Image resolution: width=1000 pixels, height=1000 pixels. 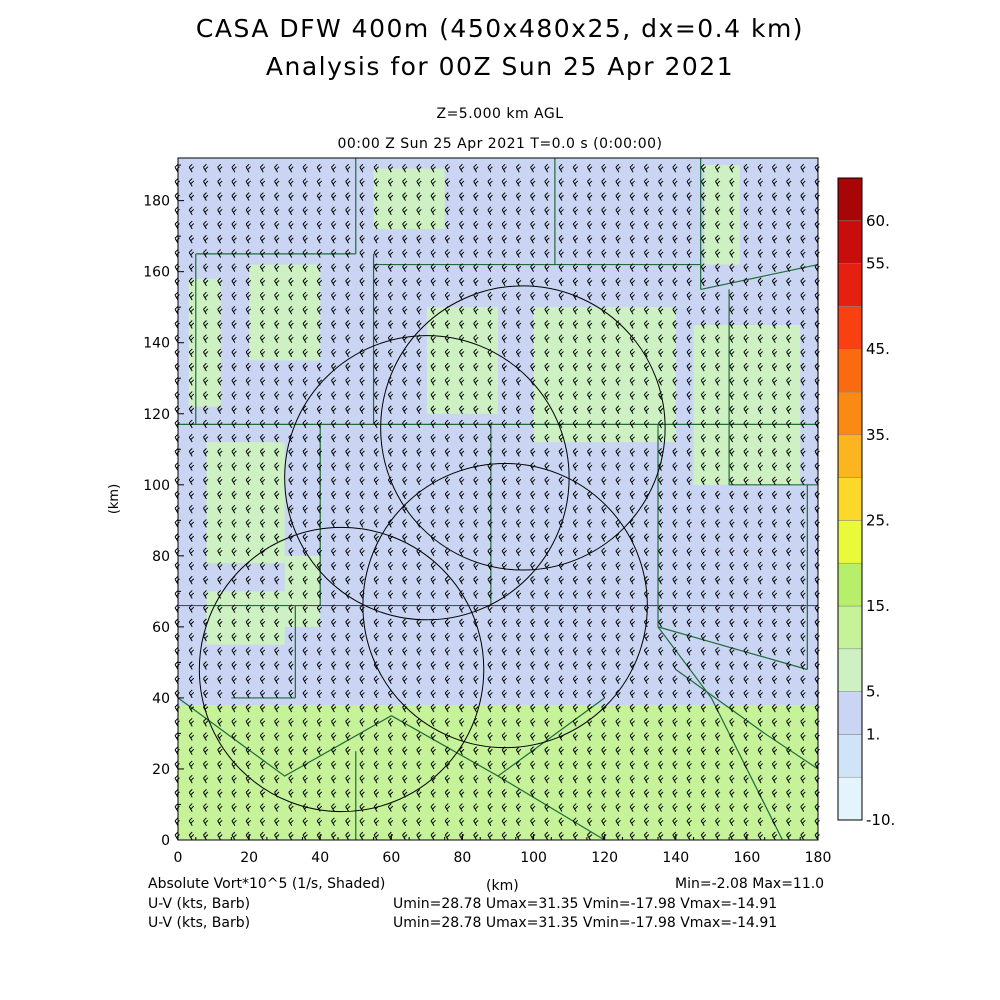 What do you see at coordinates (873, 692) in the screenshot?
I see `colorbar-label: 5.` at bounding box center [873, 692].